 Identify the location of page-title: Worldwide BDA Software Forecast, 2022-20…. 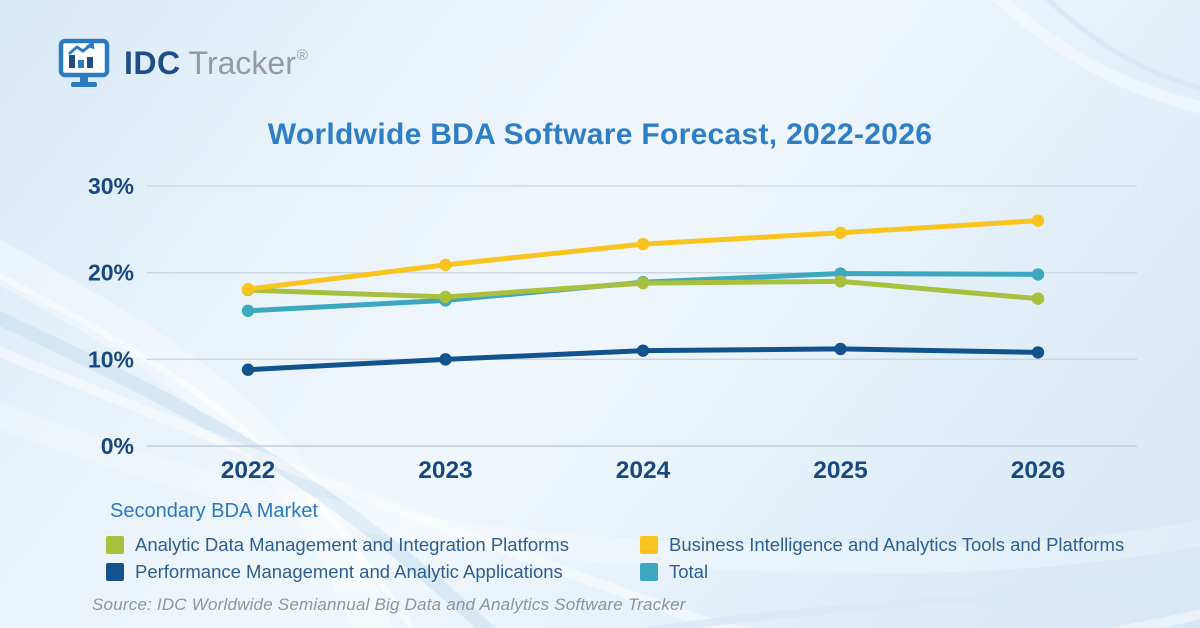
(600, 134).